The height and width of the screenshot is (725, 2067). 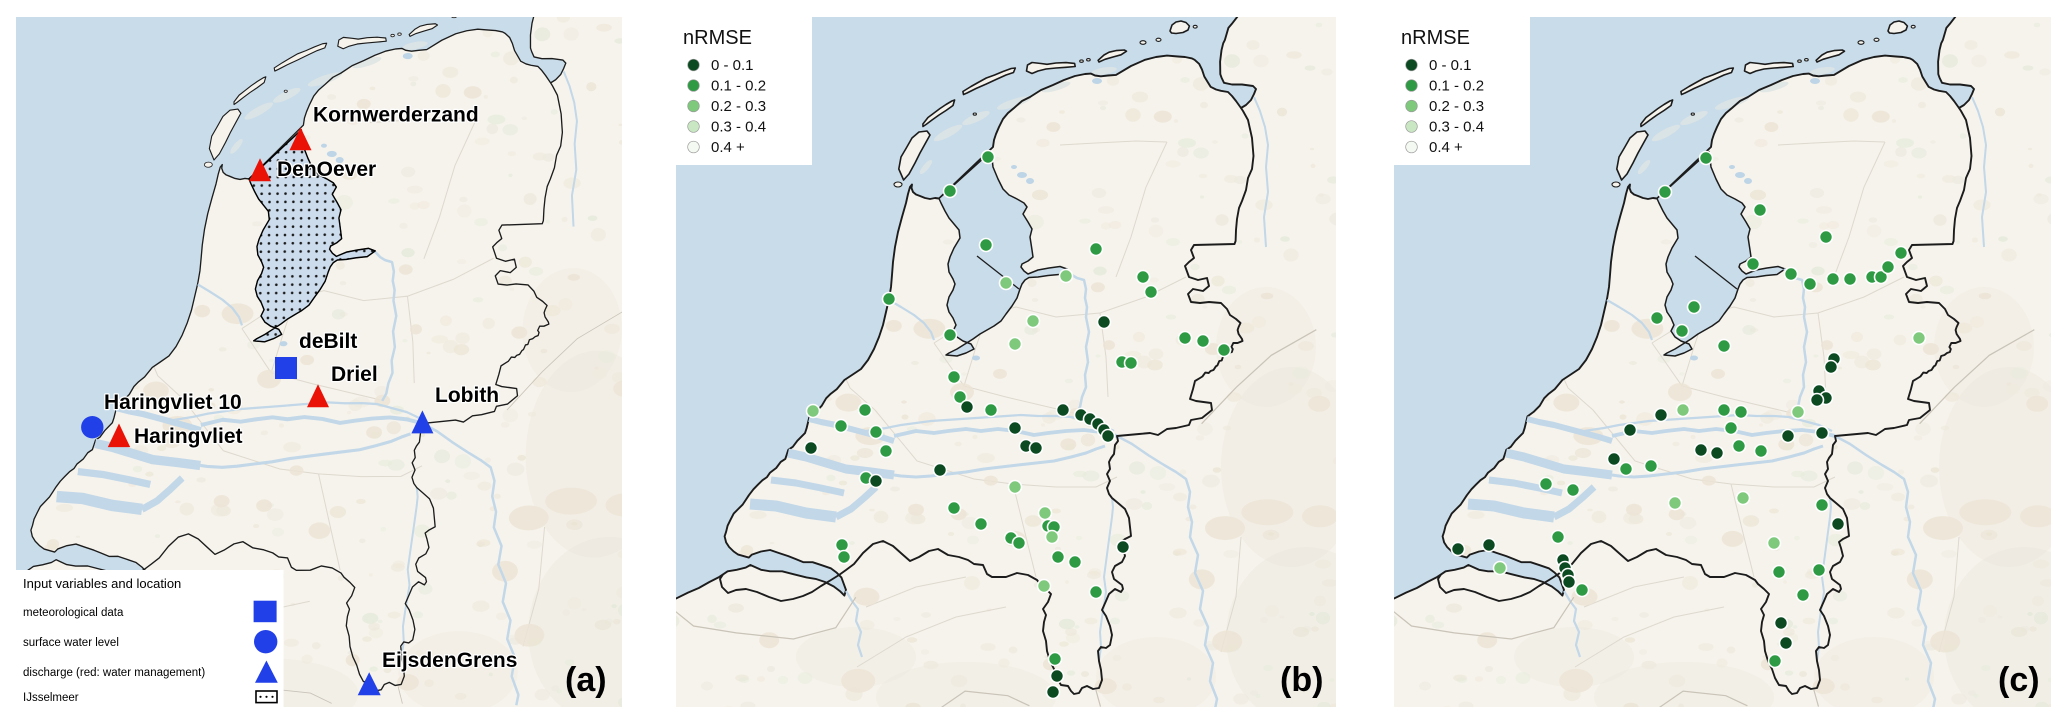 I want to click on svg-text: DenOever, so click(x=326, y=169).